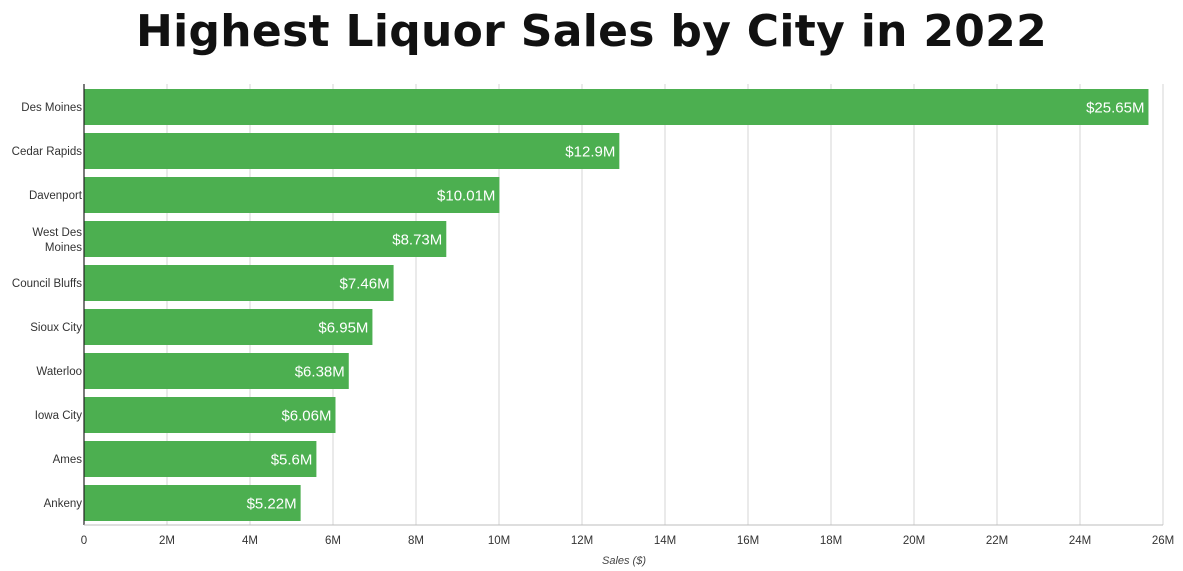 This screenshot has height=571, width=1183. Describe the element at coordinates (167, 541) in the screenshot. I see `x-tick-label: 2M` at that location.